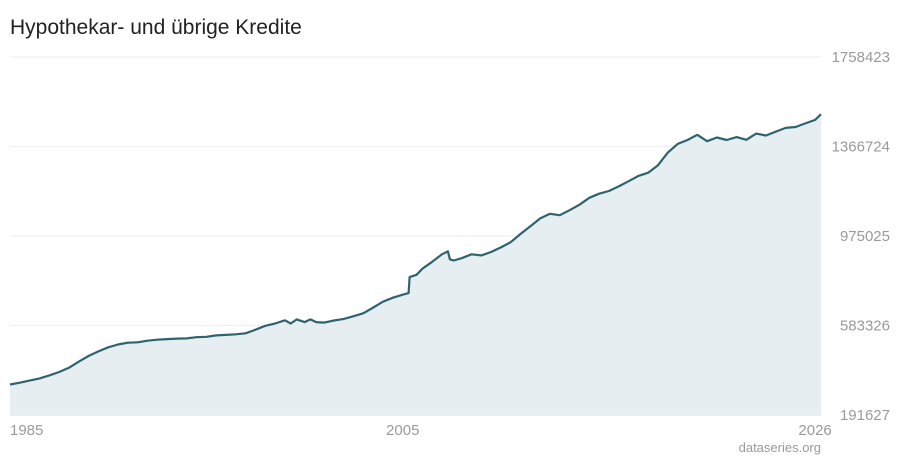  I want to click on x-axis: 1985 2005 2026, so click(421, 430).